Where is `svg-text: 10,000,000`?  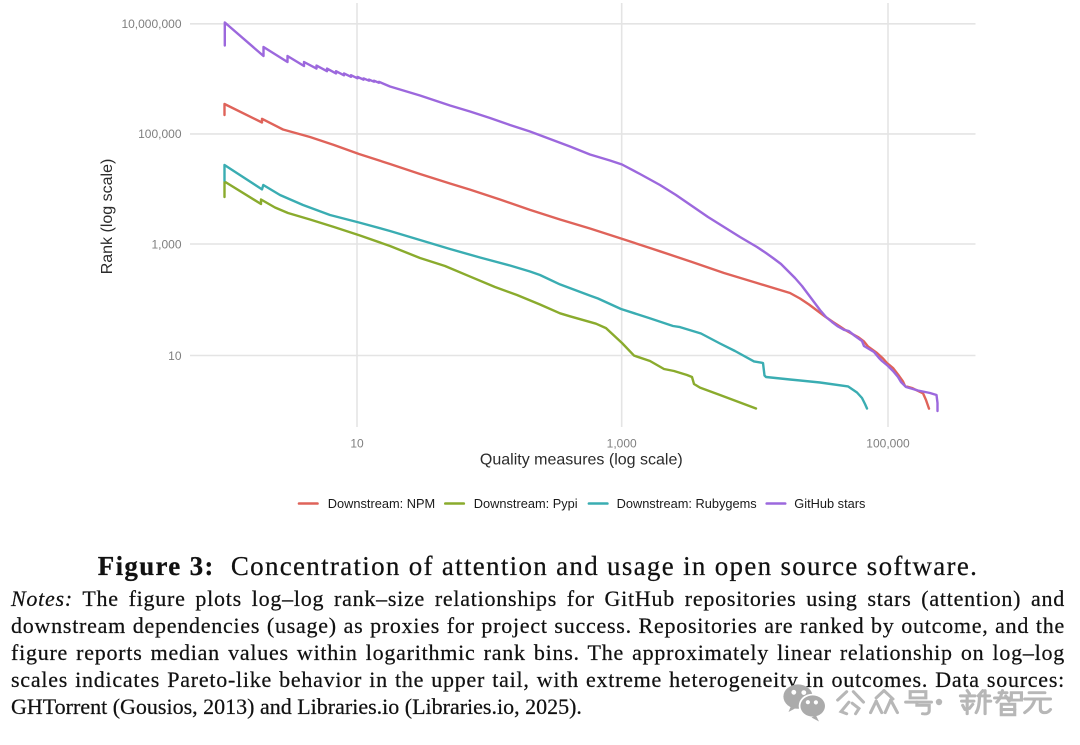
svg-text: 10,000,000 is located at coordinates (151, 24).